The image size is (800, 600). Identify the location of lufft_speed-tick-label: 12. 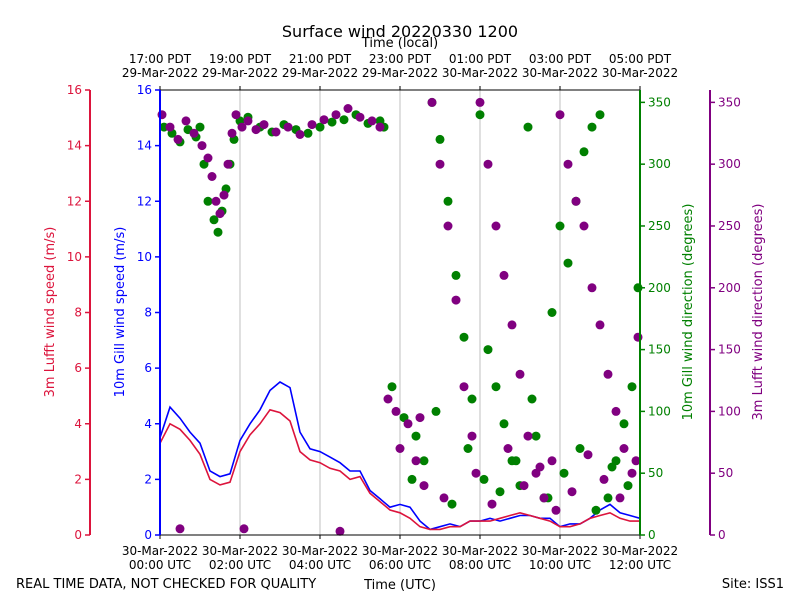
(74, 201).